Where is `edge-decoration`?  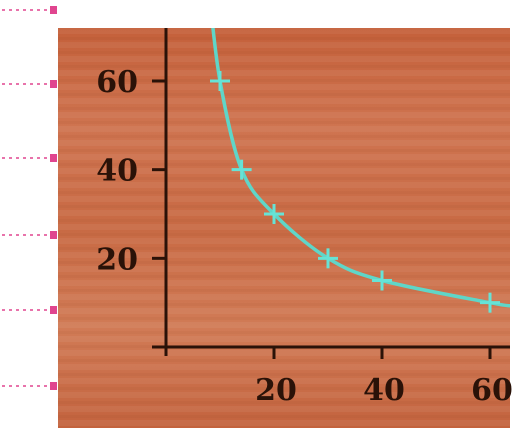
edge-decoration is located at coordinates (29, 198).